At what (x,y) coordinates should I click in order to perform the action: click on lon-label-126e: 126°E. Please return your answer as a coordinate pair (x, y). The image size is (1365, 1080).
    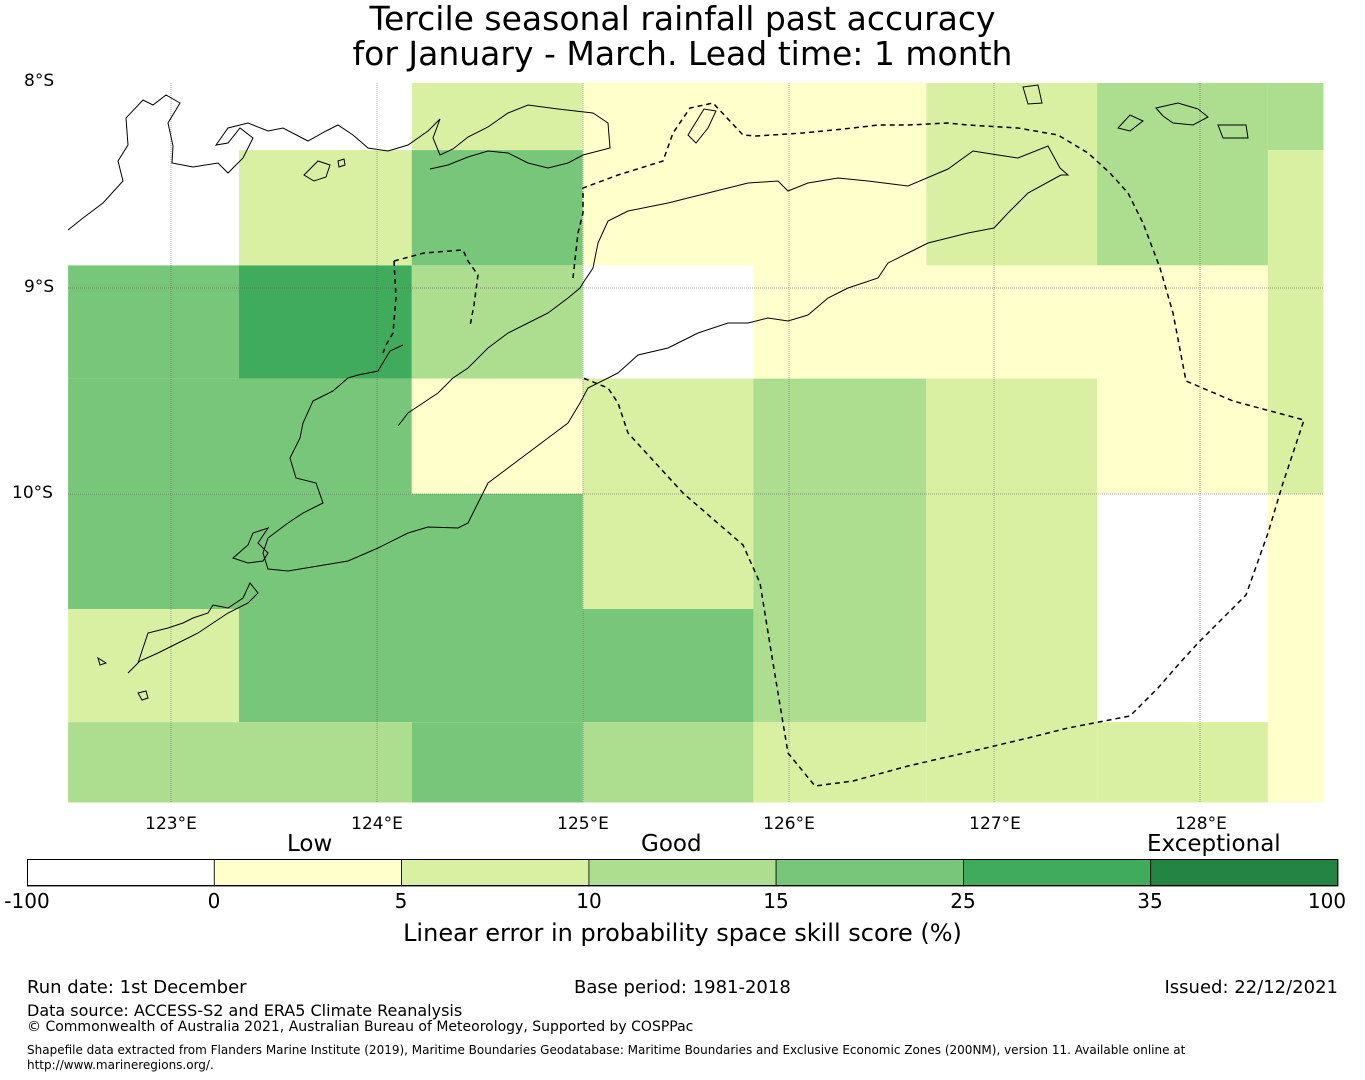
    Looking at the image, I should click on (789, 824).